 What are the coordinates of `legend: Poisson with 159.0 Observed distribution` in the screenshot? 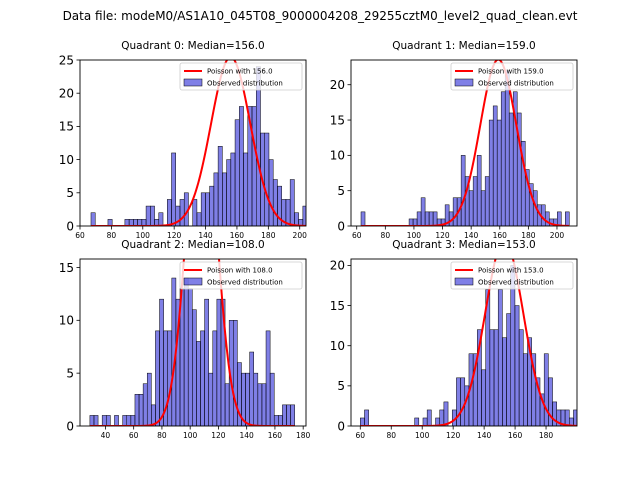 It's located at (512, 76).